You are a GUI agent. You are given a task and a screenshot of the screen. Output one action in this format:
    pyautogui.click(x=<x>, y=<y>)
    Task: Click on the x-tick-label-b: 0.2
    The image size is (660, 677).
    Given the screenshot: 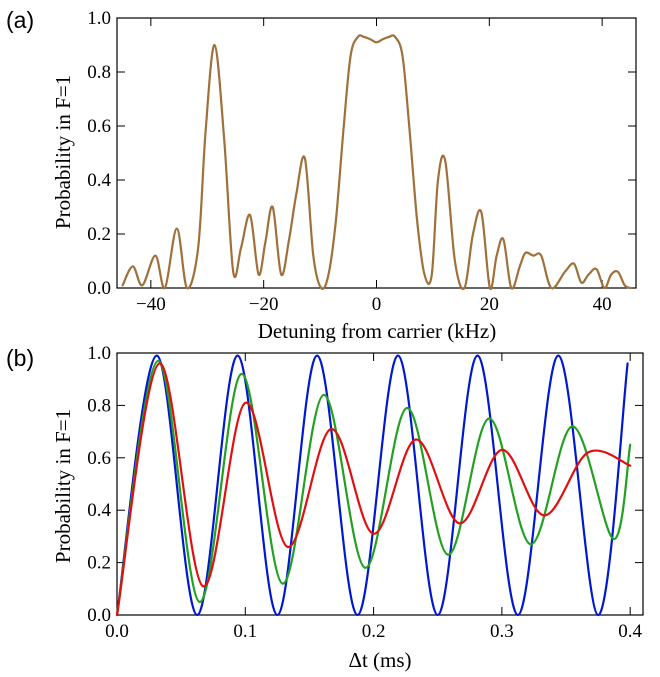 What is the action you would take?
    pyautogui.click(x=374, y=631)
    